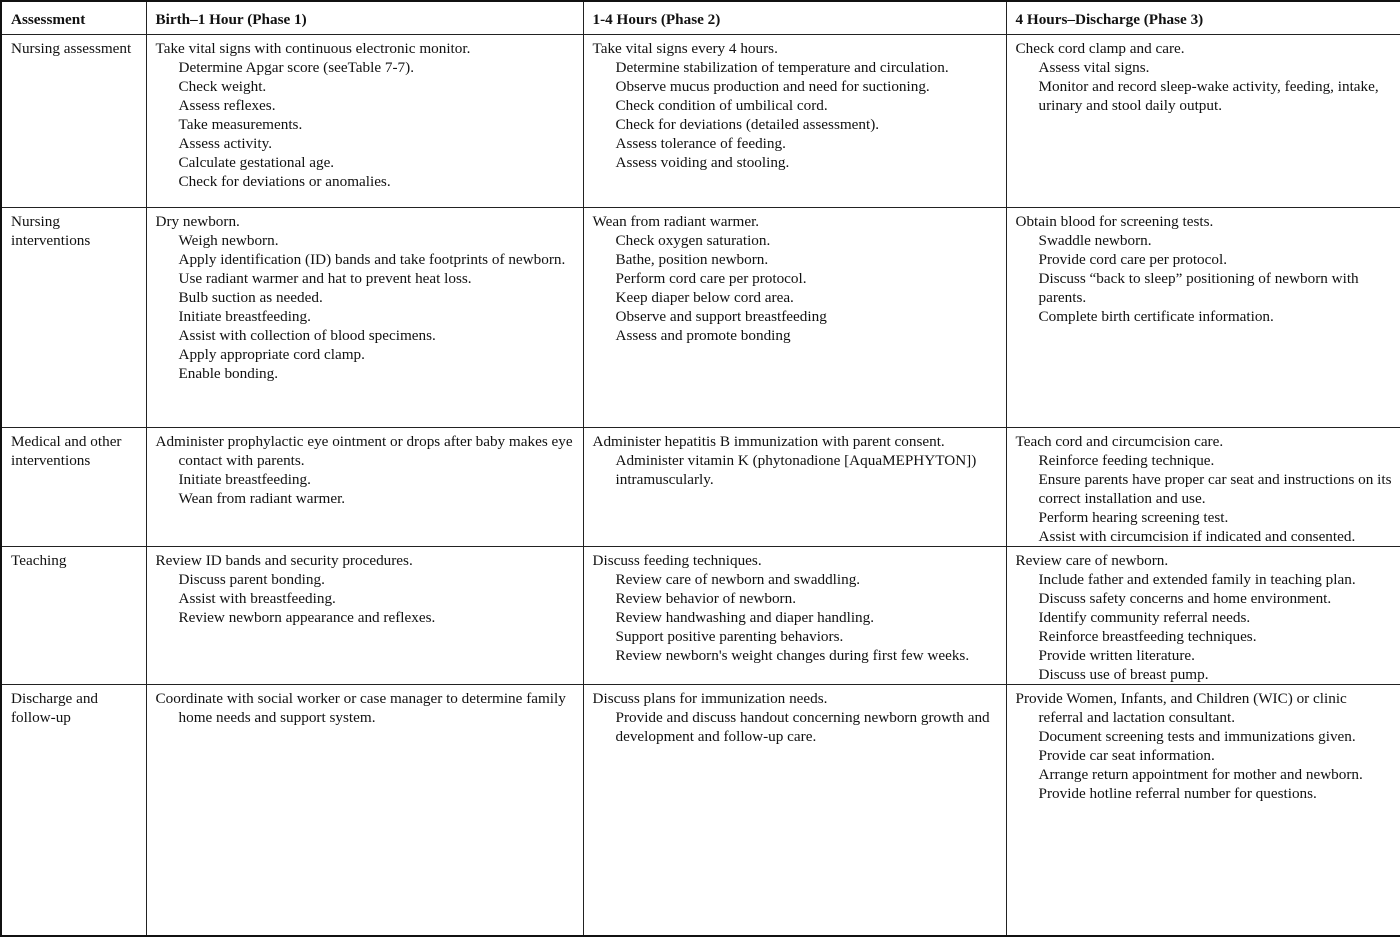  What do you see at coordinates (227, 105) in the screenshot?
I see `cell-sub-item: Assess reflexes.` at bounding box center [227, 105].